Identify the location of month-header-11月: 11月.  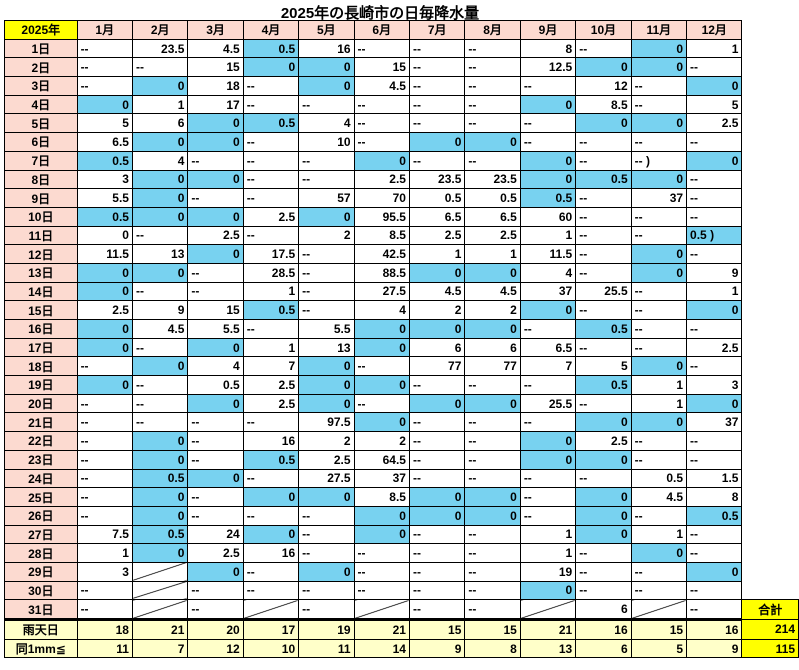
(659, 30).